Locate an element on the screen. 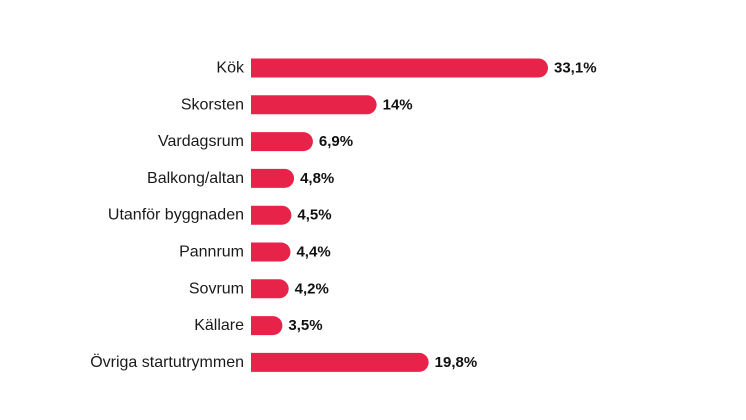 This screenshot has width=746, height=420. value-label: 4,2% is located at coordinates (312, 288).